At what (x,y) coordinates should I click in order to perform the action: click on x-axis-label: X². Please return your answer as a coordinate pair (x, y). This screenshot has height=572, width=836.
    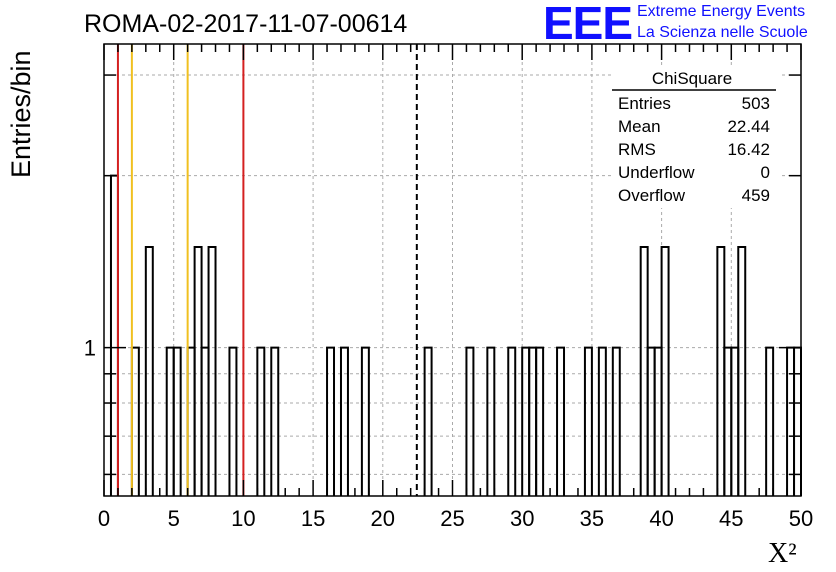
    Looking at the image, I should click on (782, 553).